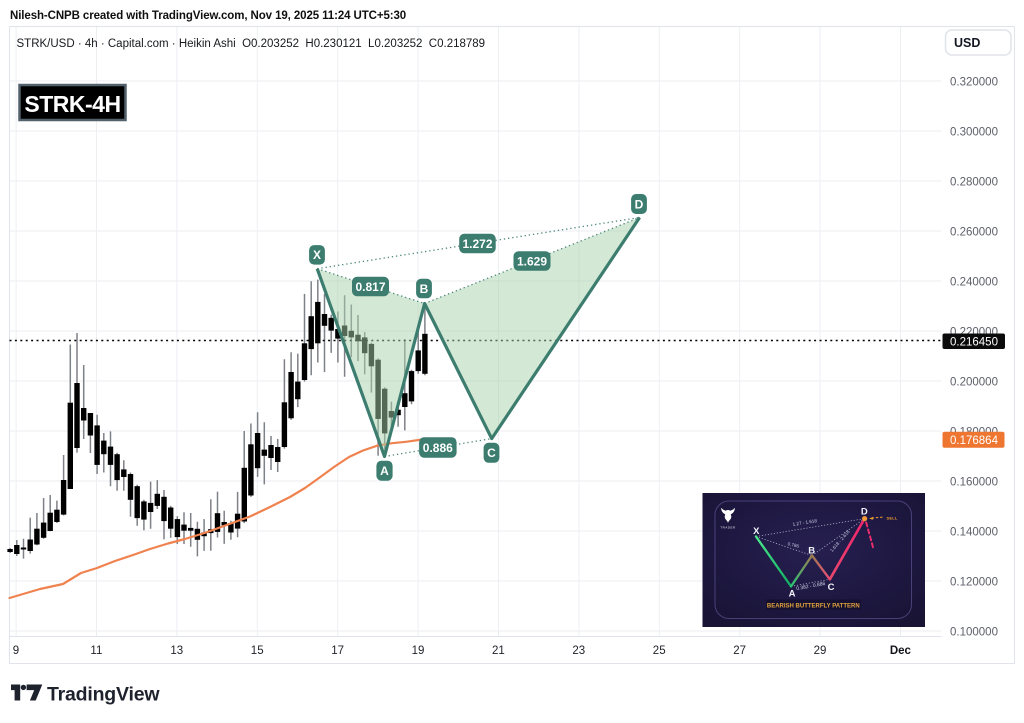 The height and width of the screenshot is (723, 1024). Describe the element at coordinates (974, 283) in the screenshot. I see `svg-text: 0.240000` at that location.